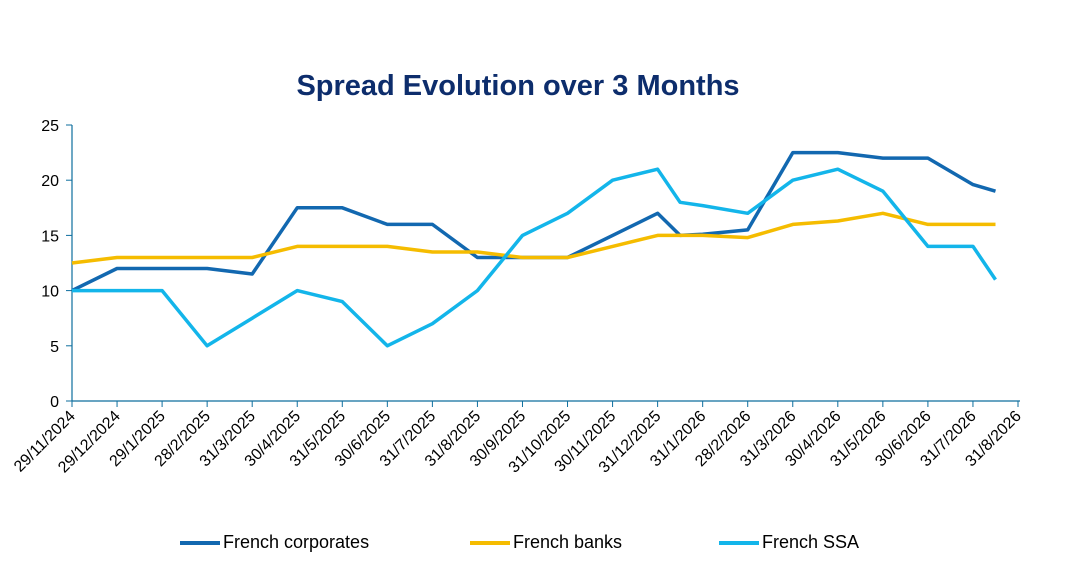  I want to click on legend-item: French banks, so click(546, 542).